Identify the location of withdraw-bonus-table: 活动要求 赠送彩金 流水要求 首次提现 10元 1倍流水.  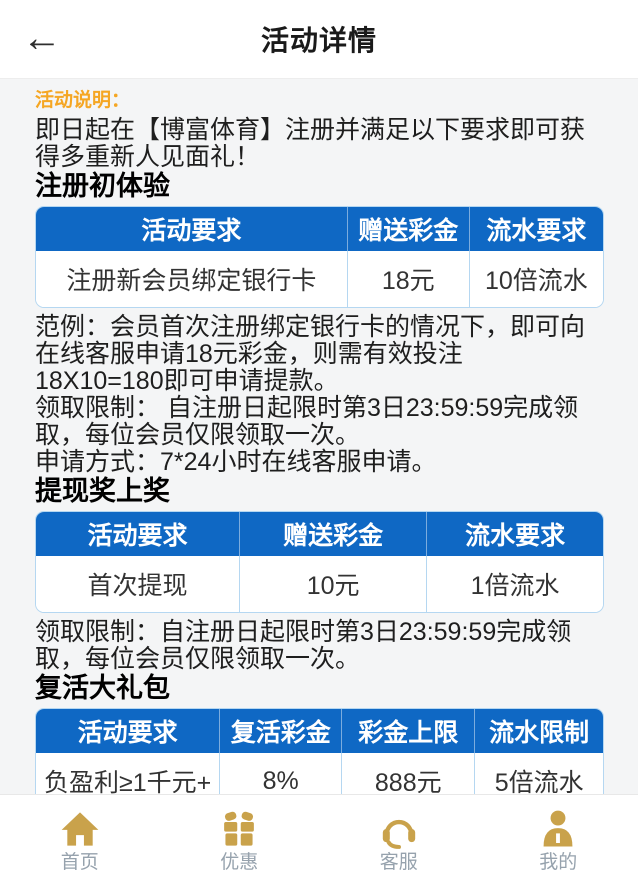
(319, 562).